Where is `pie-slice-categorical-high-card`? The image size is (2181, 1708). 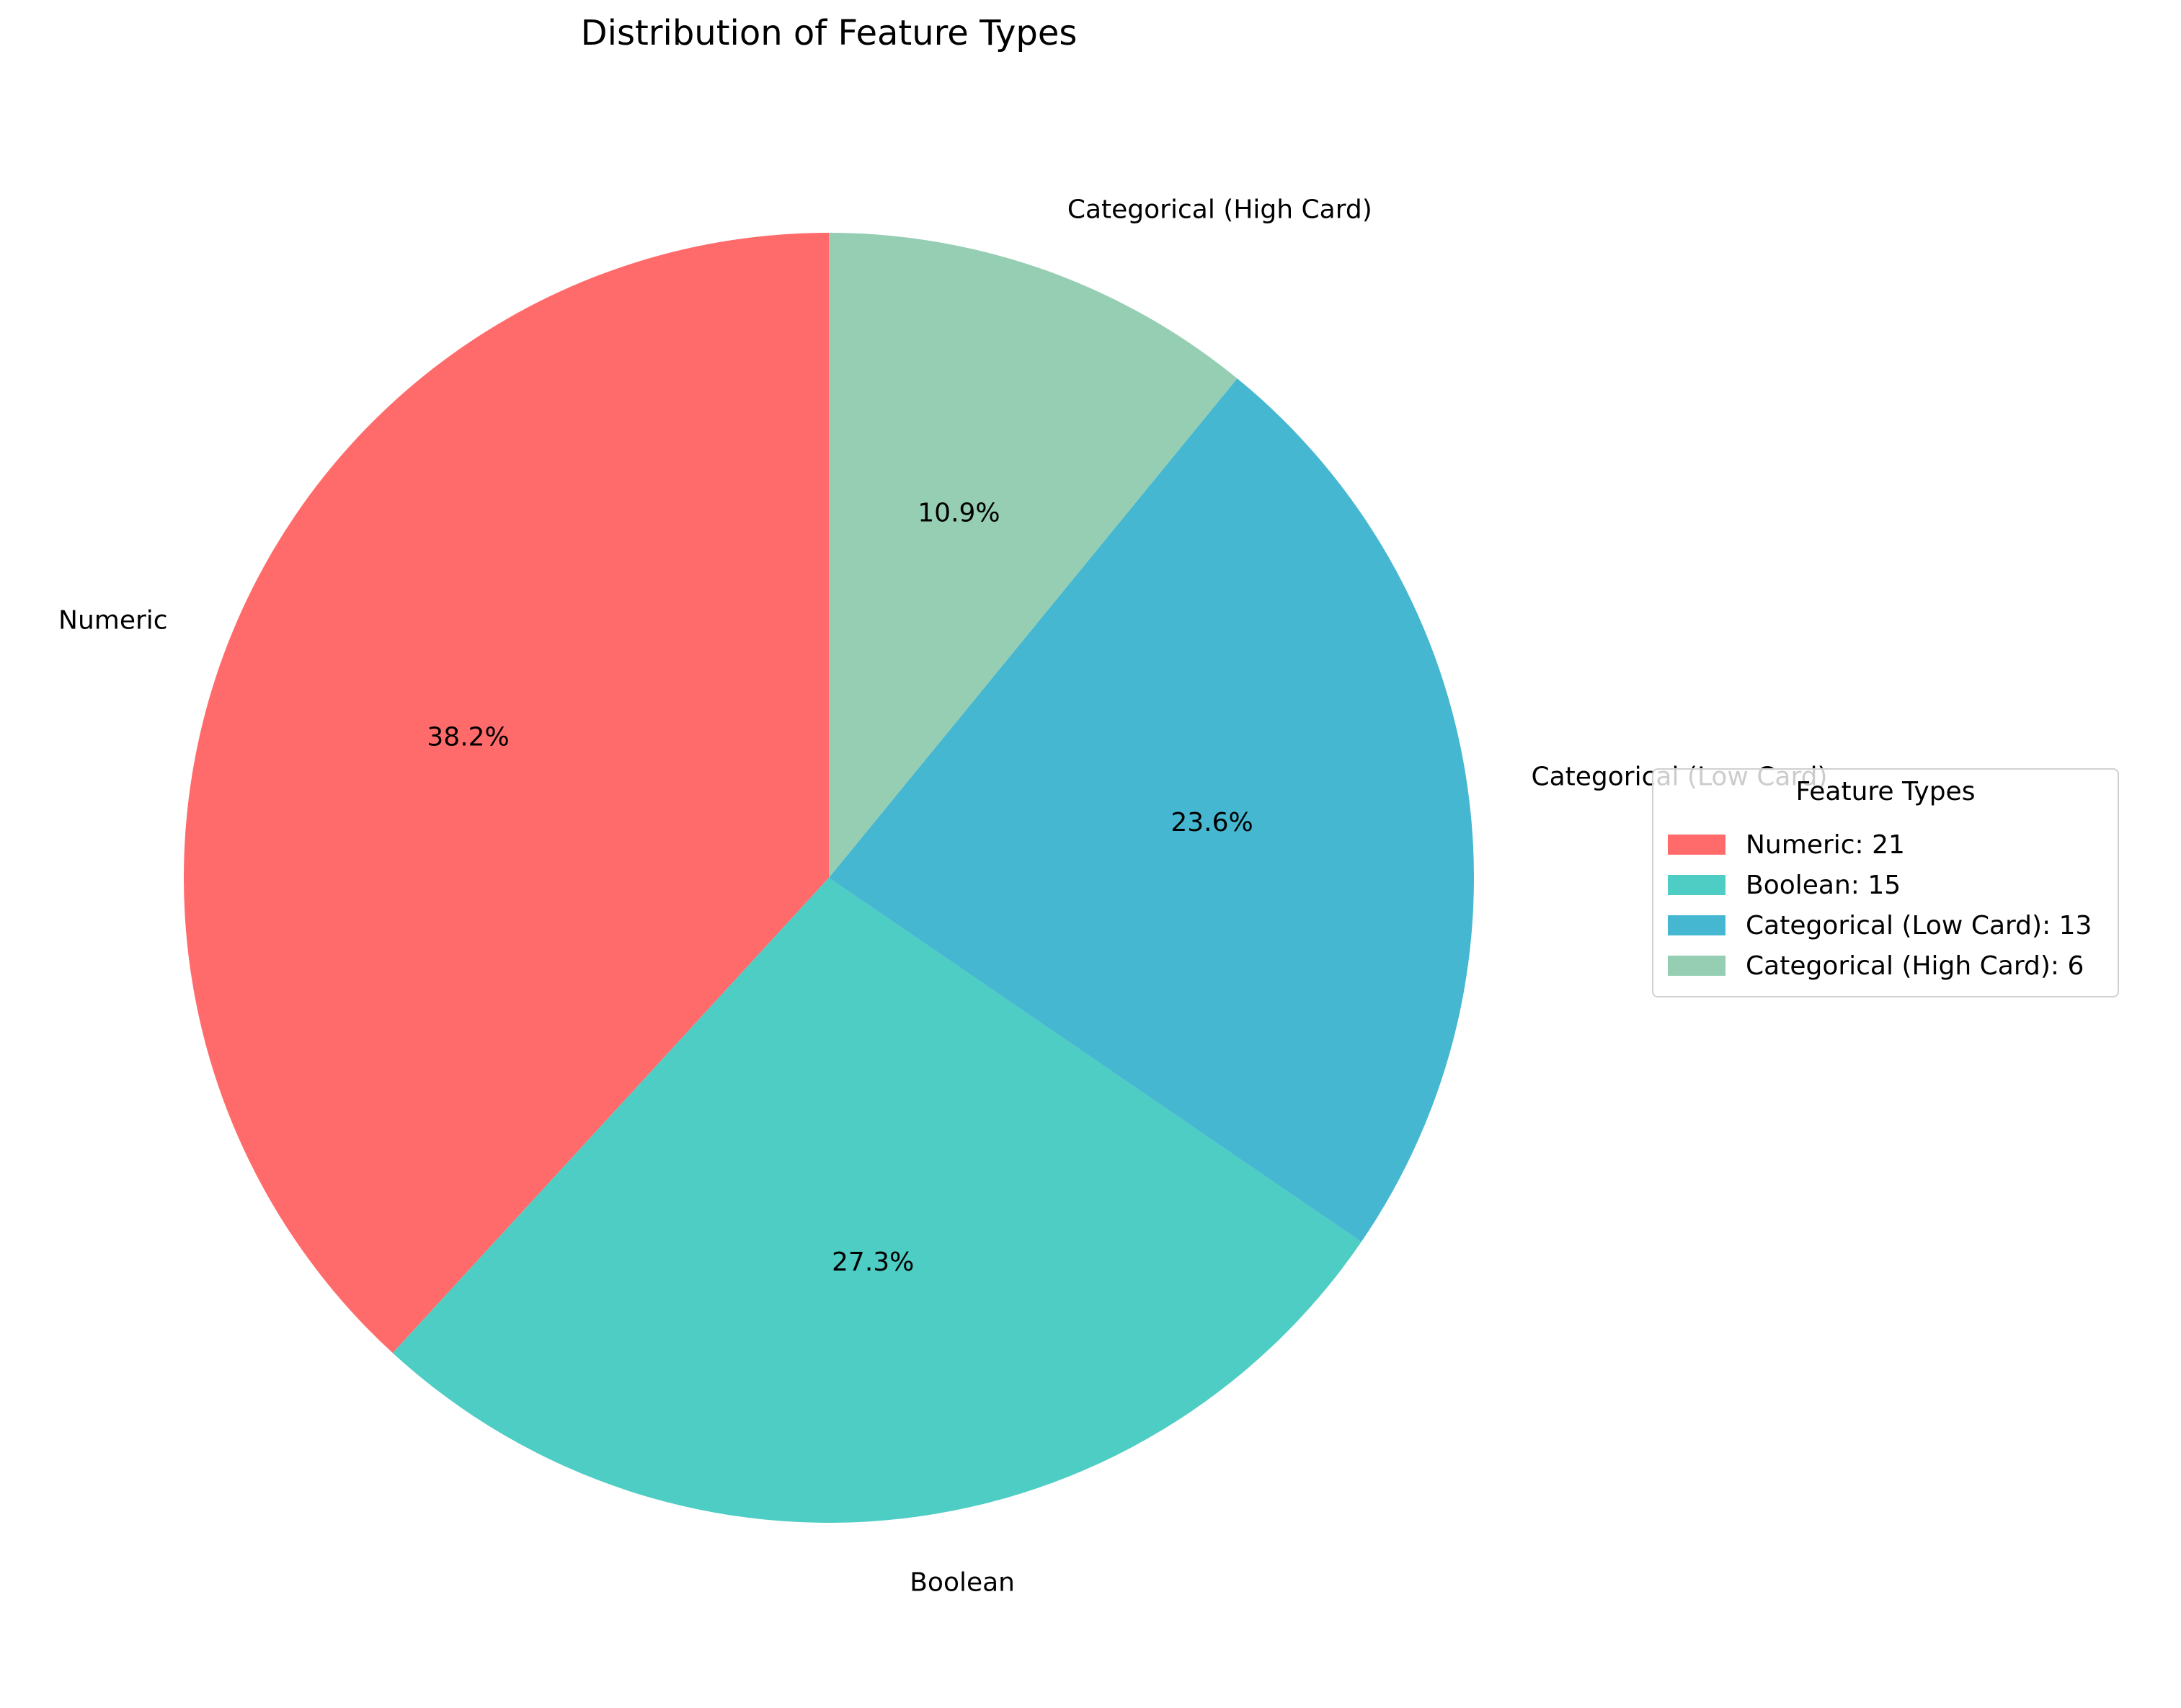
pie-slice-categorical-high-card is located at coordinates (1033, 555).